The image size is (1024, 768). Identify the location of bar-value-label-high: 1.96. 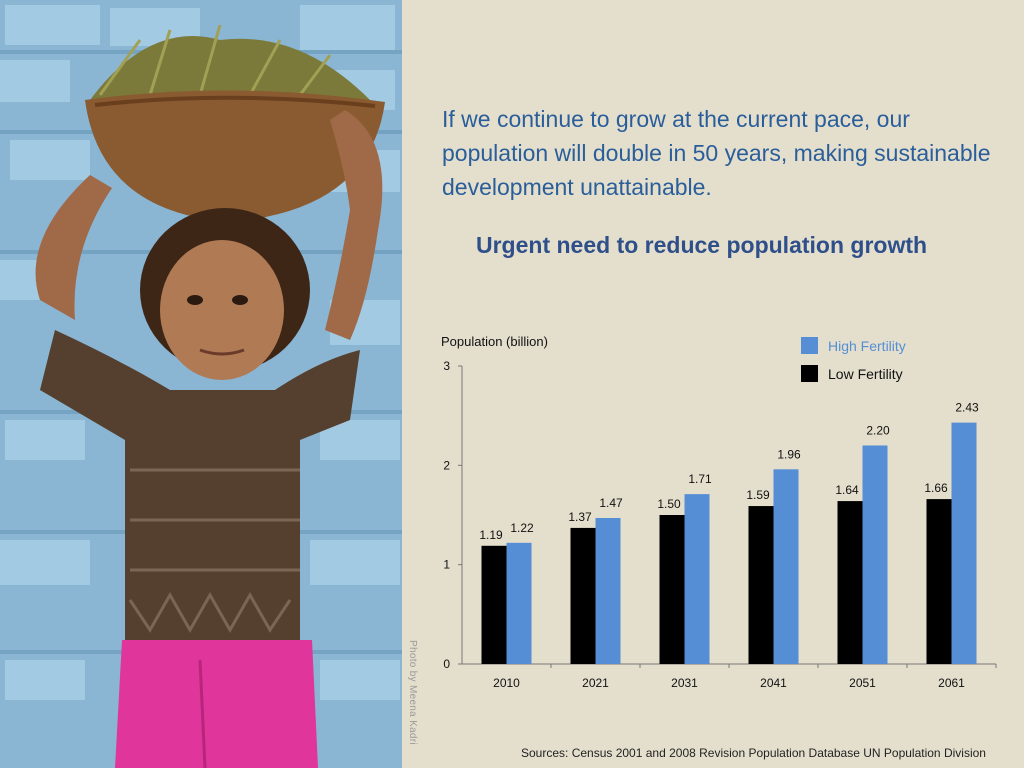
(789, 454).